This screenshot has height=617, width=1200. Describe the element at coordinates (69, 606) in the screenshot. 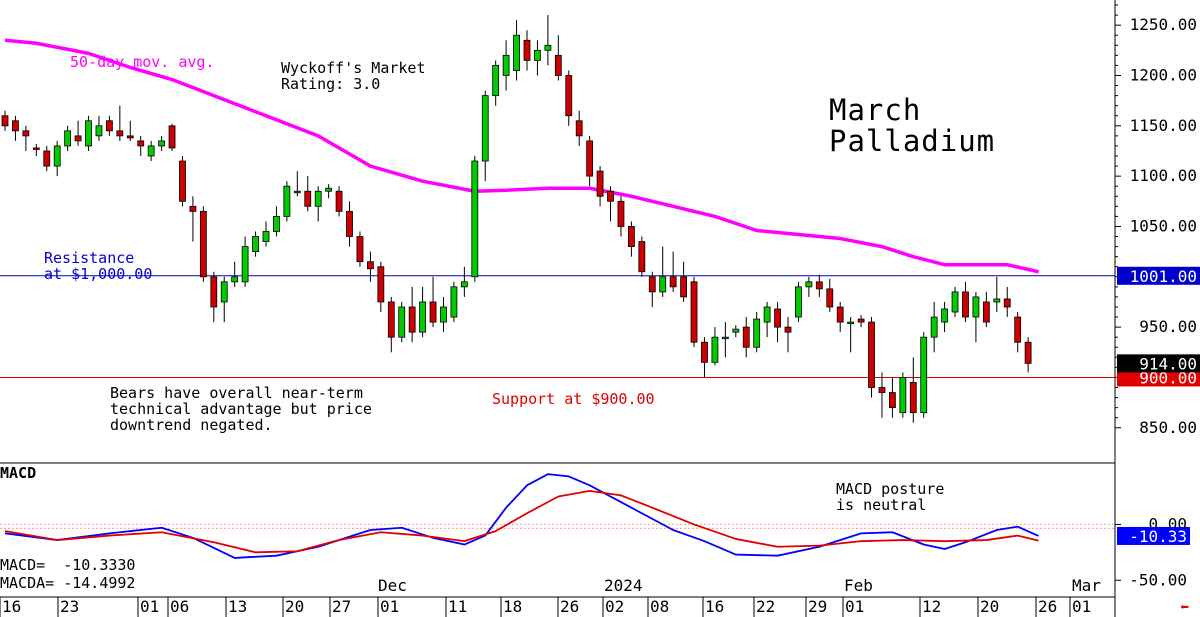

I see `x-tick-label: 23` at that location.